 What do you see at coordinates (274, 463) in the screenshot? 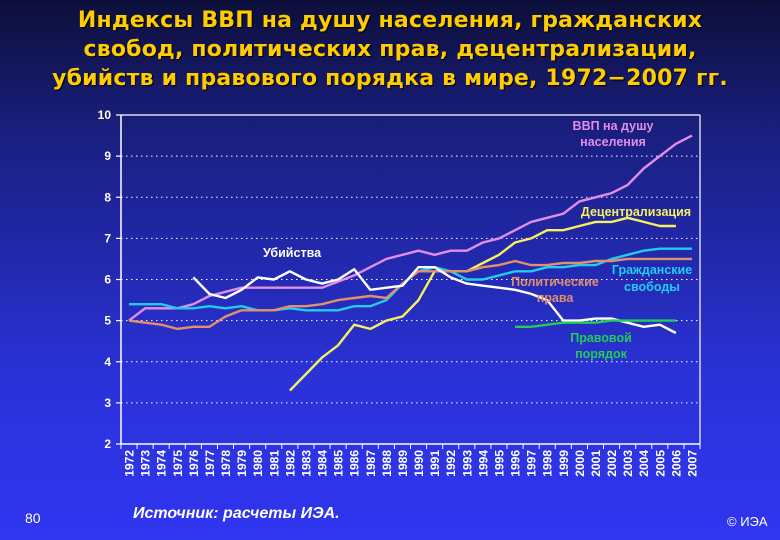
I see `x-tick-label: 1981` at bounding box center [274, 463].